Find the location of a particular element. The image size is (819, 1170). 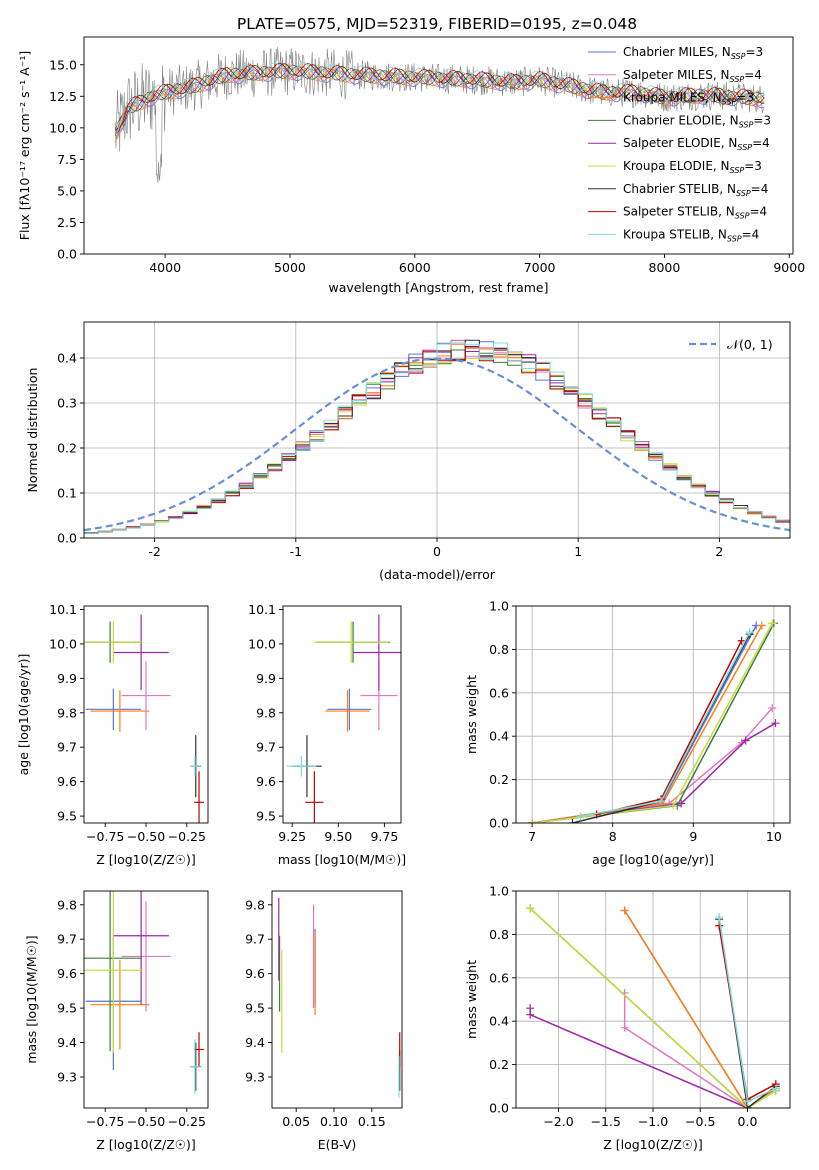

x-tick-label: 9.50 is located at coordinates (338, 836).